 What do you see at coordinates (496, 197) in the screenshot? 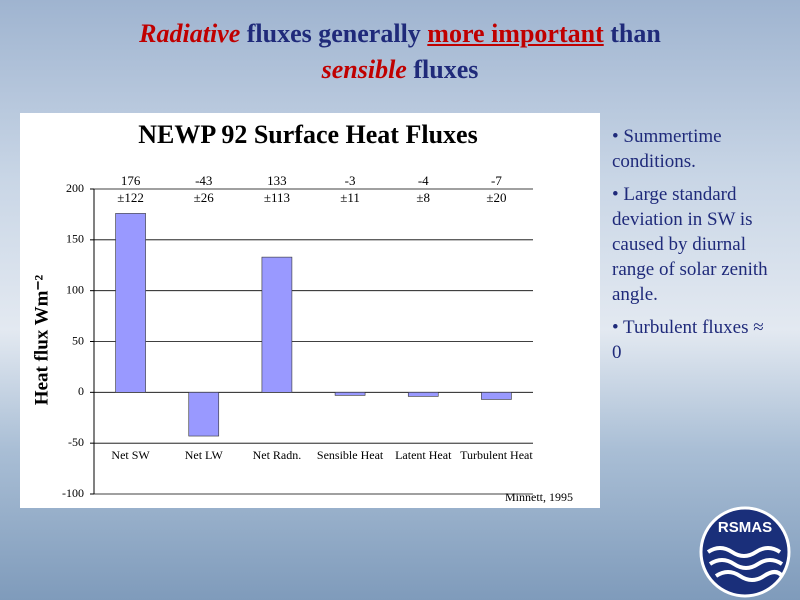
I see `error-label: ±20` at bounding box center [496, 197].